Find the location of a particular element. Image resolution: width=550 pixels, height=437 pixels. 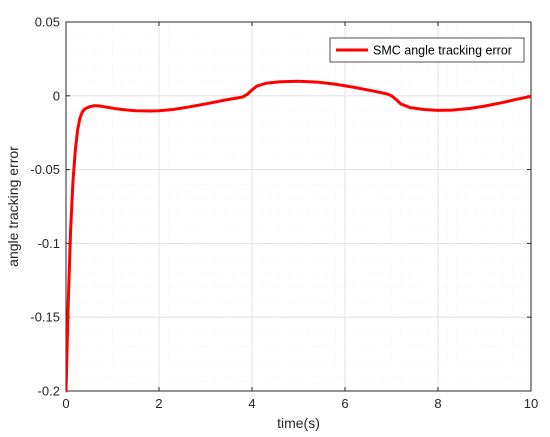

x-tick-label: 2 is located at coordinates (158, 403).